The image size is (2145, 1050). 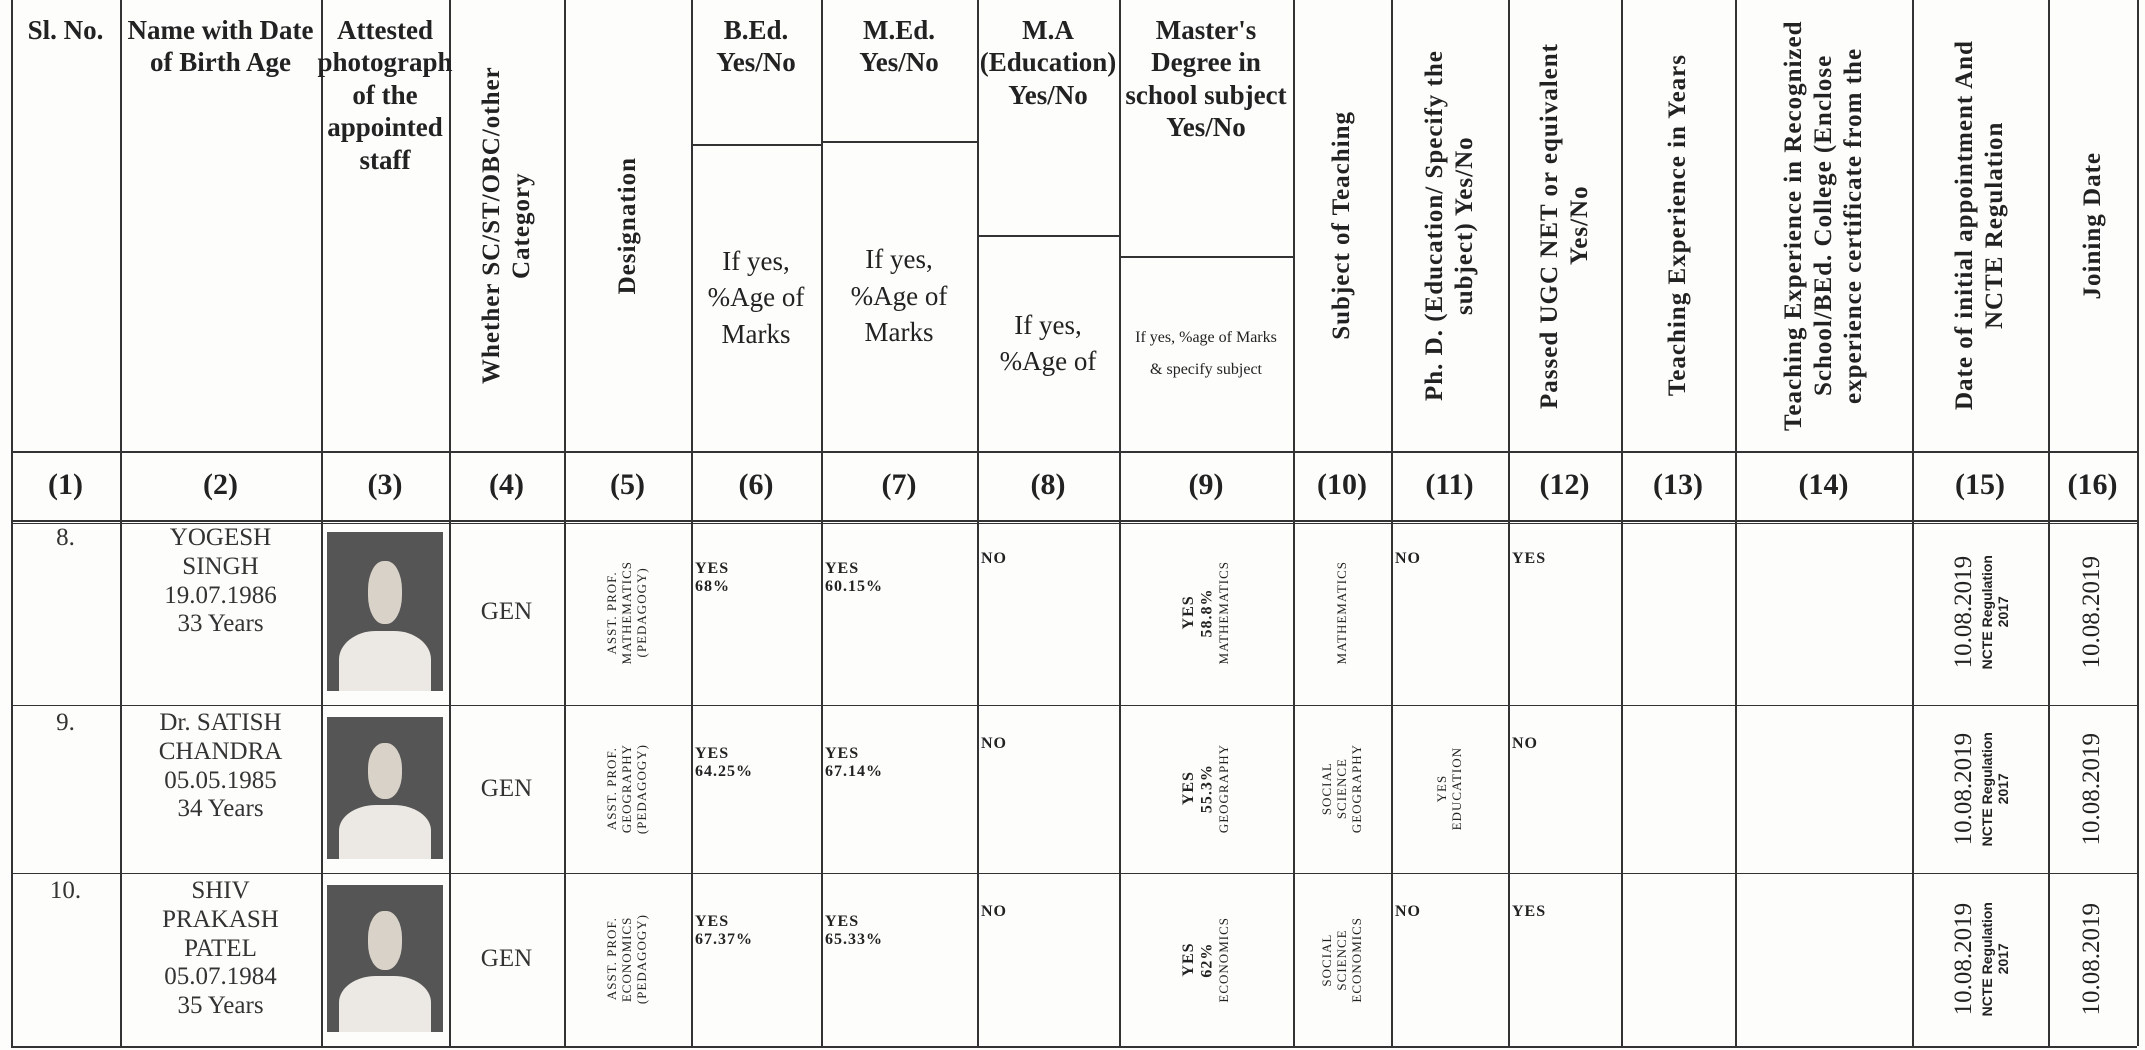 I want to click on cell: Joining Date, so click(x=2092, y=225).